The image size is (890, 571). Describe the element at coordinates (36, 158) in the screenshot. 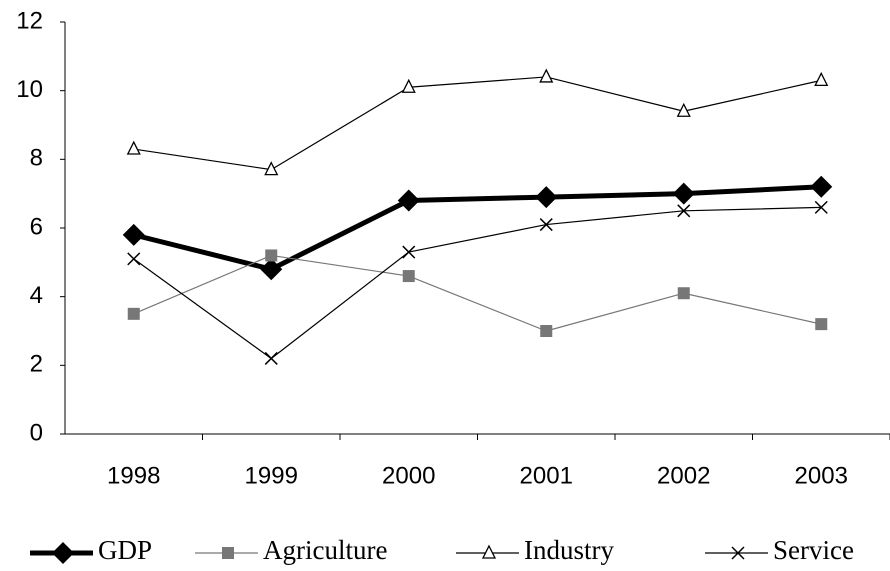

I see `y-tick-label: 8` at that location.